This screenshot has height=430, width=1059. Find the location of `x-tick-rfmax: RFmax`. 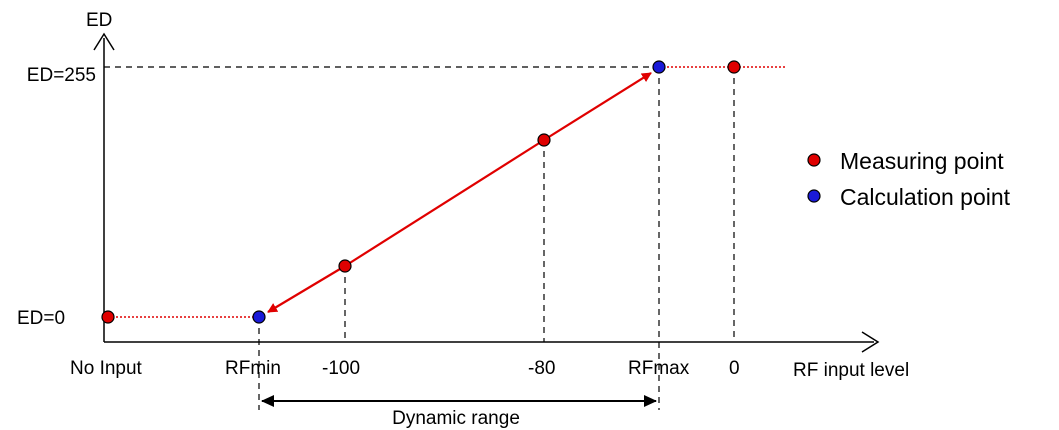

x-tick-rfmax: RFmax is located at coordinates (659, 368).